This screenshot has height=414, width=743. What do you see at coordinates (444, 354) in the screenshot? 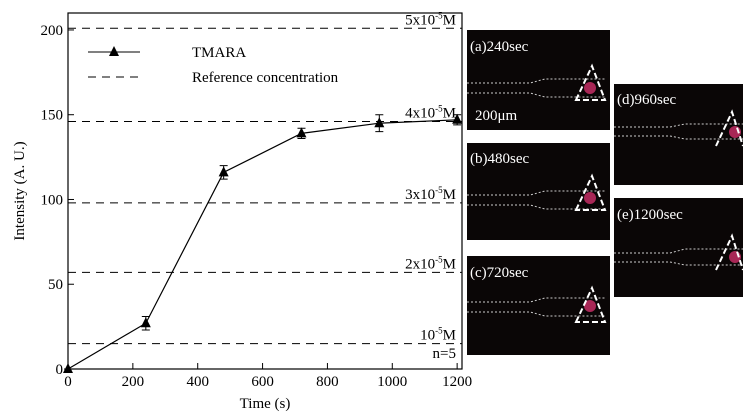
I see `annotation: n=5` at bounding box center [444, 354].